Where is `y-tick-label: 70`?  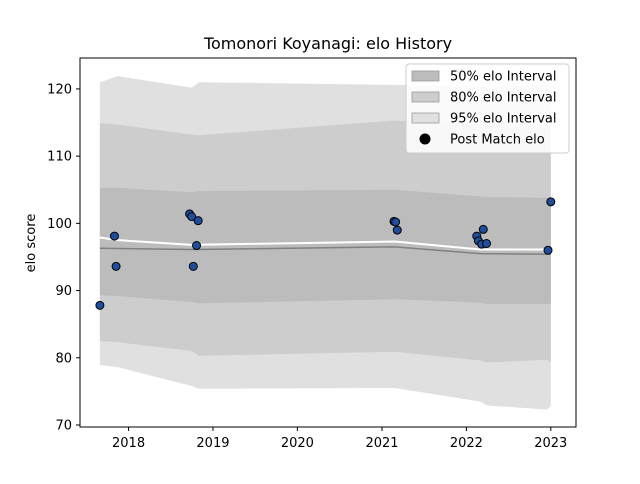
y-tick-label: 70 is located at coordinates (63, 425).